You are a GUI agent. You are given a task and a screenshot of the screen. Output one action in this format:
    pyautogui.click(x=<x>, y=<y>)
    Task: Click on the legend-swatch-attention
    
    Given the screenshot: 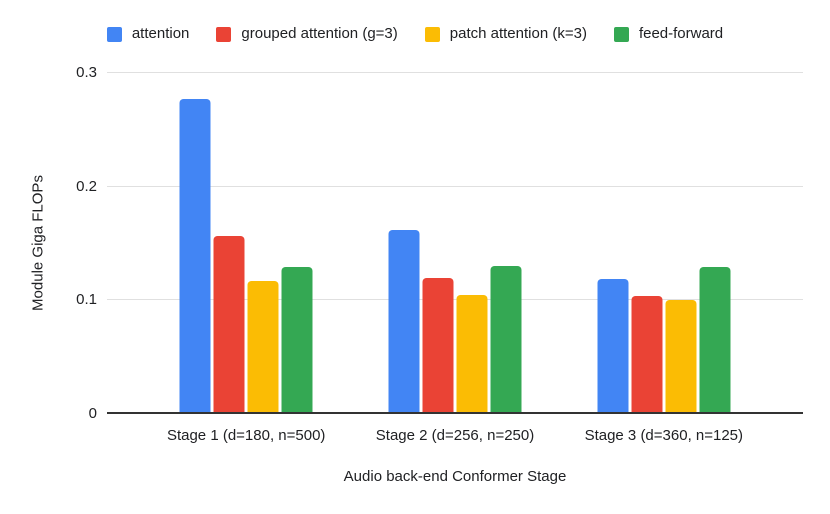 What is the action you would take?
    pyautogui.click(x=114, y=34)
    